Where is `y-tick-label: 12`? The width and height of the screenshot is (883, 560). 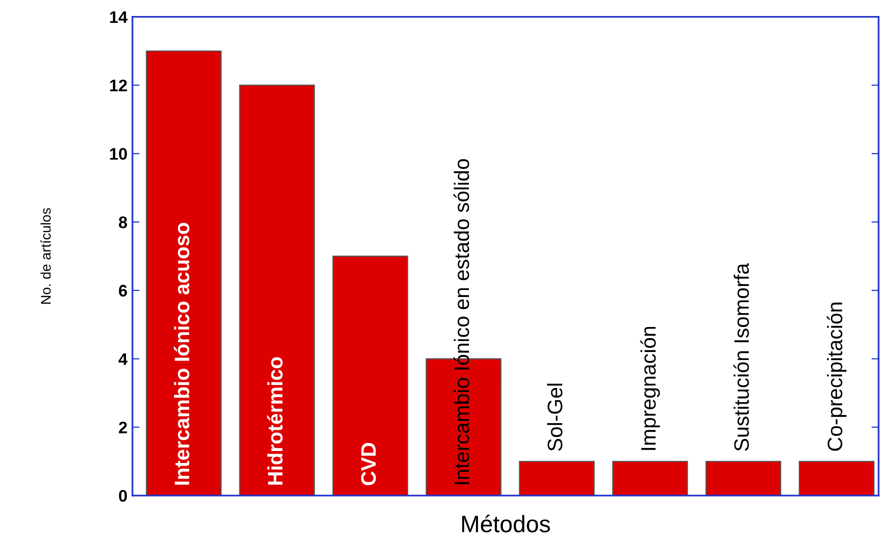 y-tick-label: 12 is located at coordinates (118, 86).